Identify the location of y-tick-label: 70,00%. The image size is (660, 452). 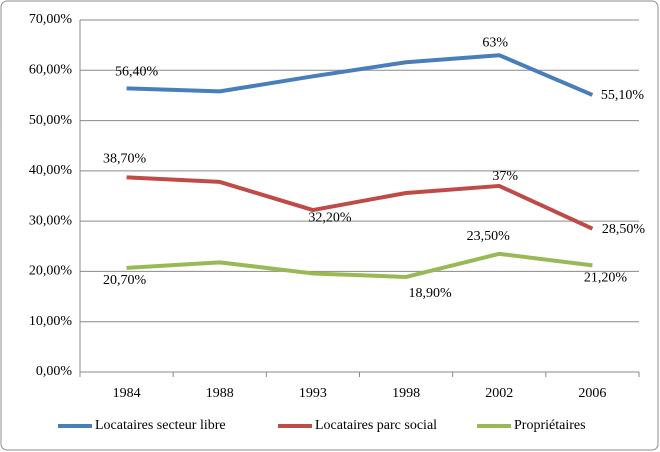
(51, 19).